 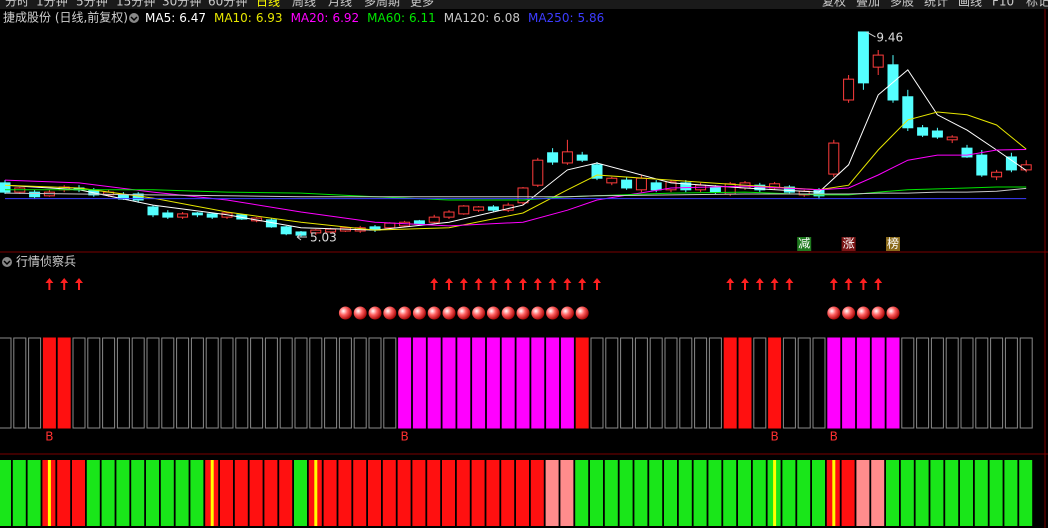 What do you see at coordinates (936, 4) in the screenshot?
I see `toolbar-item: 统计` at bounding box center [936, 4].